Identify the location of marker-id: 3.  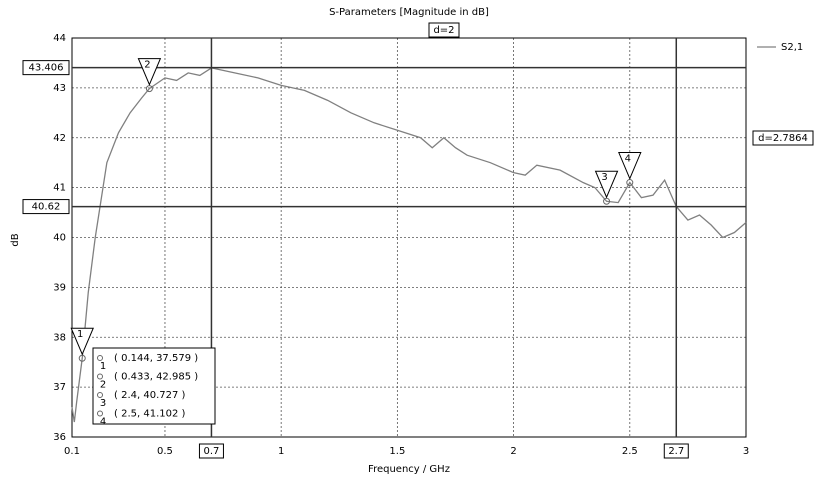
(604, 177).